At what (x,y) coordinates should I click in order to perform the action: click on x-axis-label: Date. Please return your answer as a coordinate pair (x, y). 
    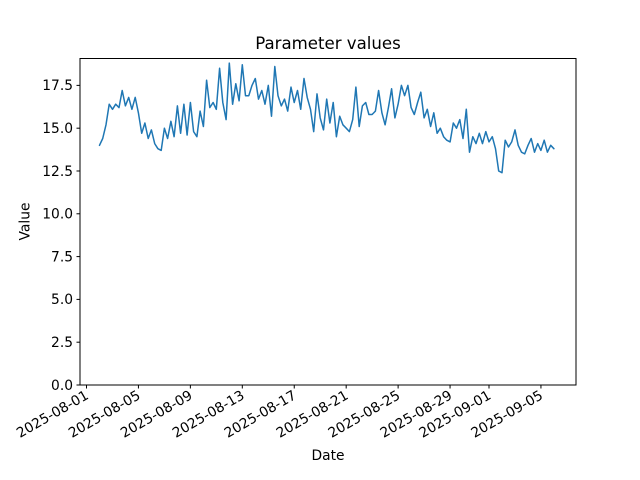
    Looking at the image, I should click on (328, 456).